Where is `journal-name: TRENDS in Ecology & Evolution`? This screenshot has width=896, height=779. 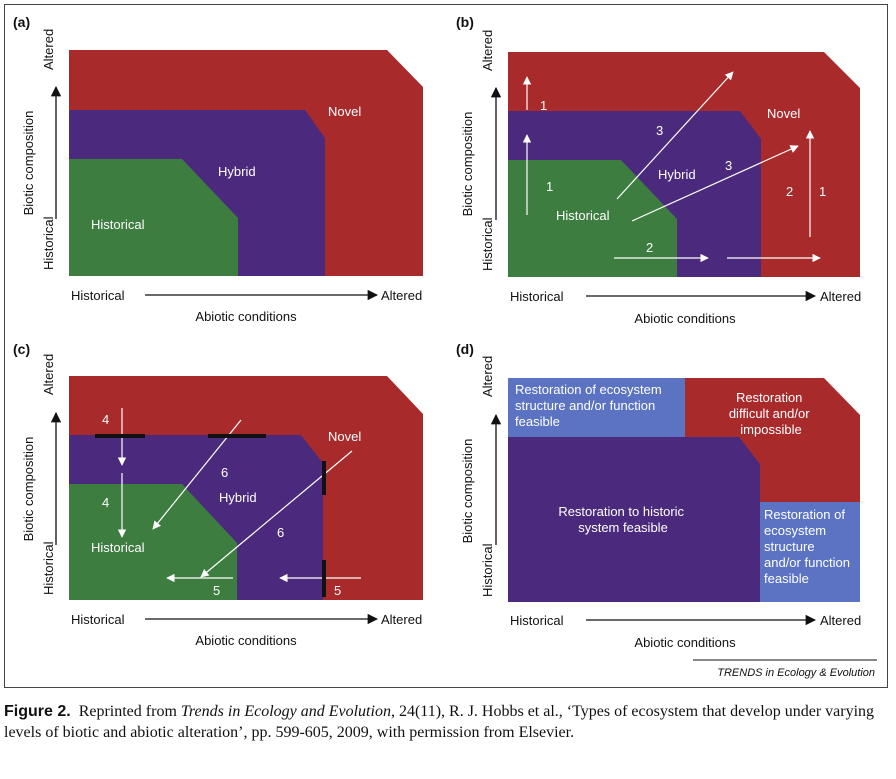
journal-name: TRENDS in Ecology & Evolution is located at coordinates (796, 673).